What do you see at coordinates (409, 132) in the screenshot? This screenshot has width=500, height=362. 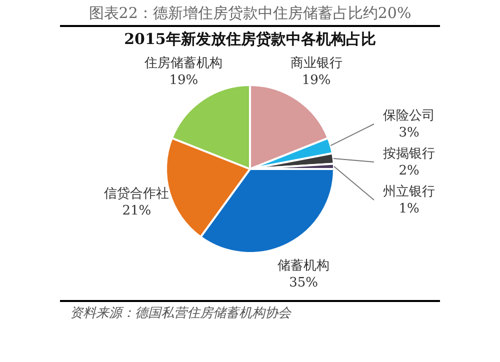 I see `data-label: 3%` at bounding box center [409, 132].